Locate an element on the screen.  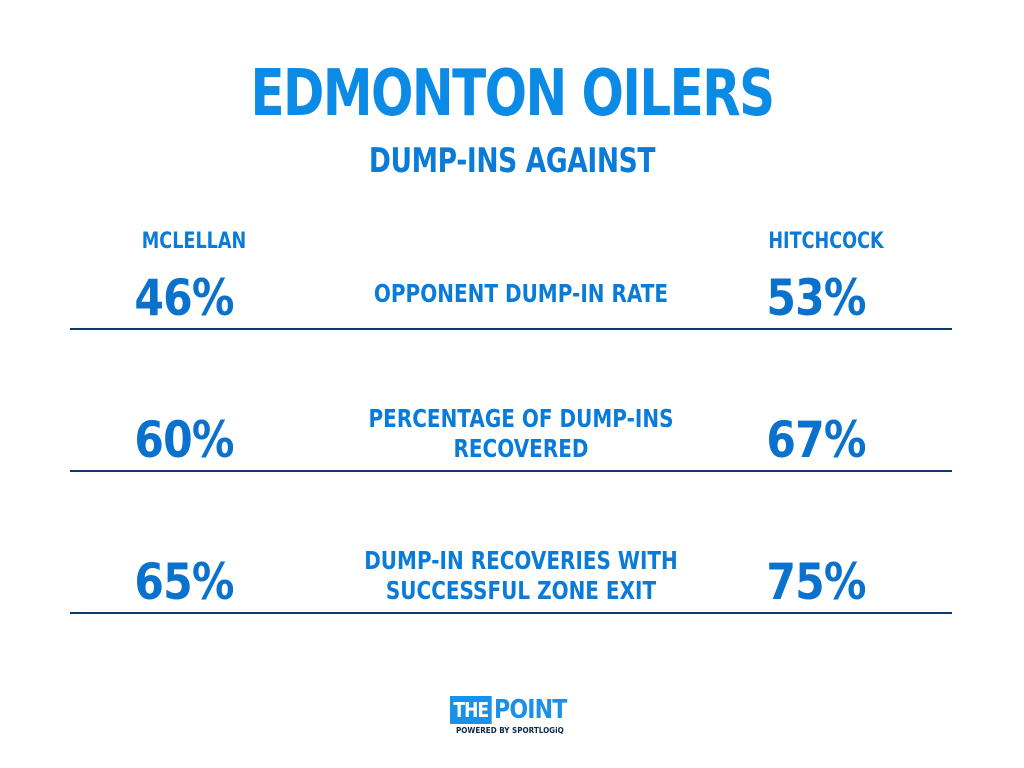
the-point-logo: THE POINT POWERED BY SPORTLOGiQ is located at coordinates (512, 717).